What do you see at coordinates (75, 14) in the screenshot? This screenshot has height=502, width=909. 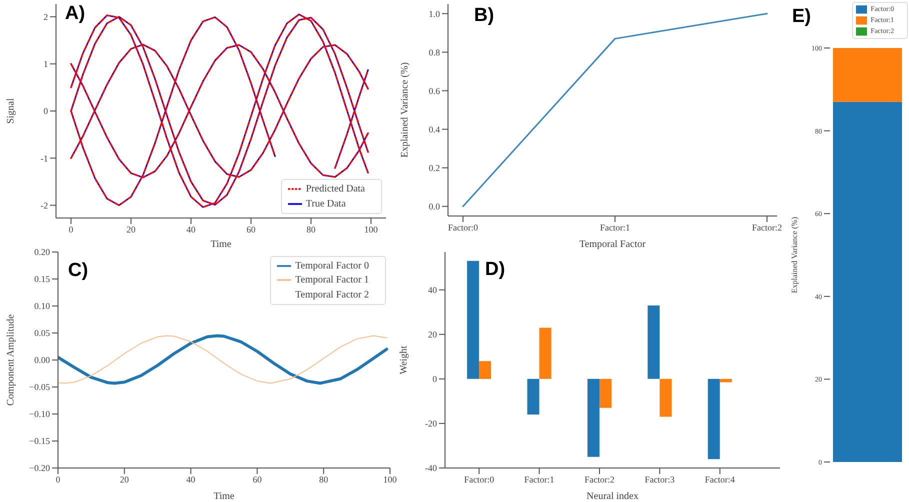 I see `chart-title: A)` at bounding box center [75, 14].